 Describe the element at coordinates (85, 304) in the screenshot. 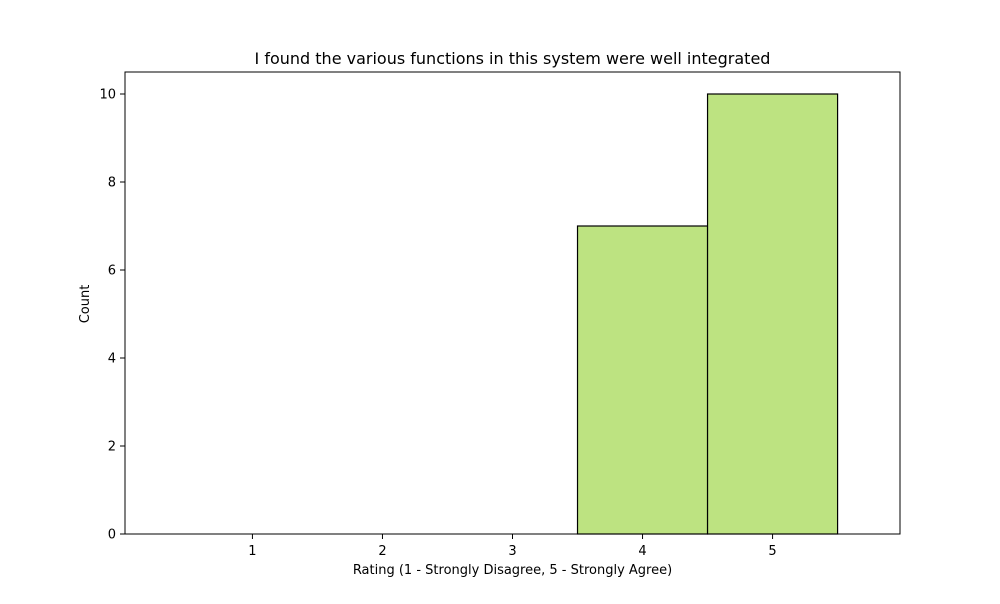

I see `y-axis-label: Count` at that location.